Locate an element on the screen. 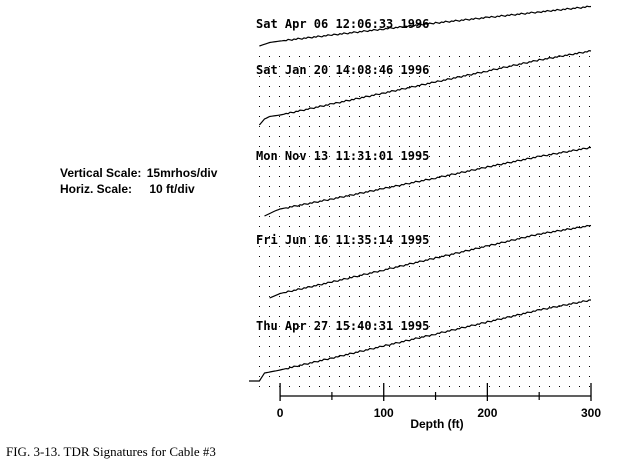 The height and width of the screenshot is (471, 624). x-tick-label: 300 is located at coordinates (591, 413).